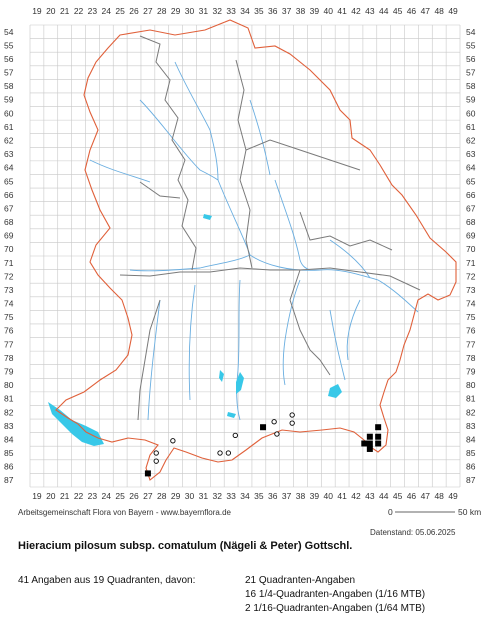 This screenshot has width=500, height=620. Describe the element at coordinates (263, 444) in the screenshot. I see `occurrence-points` at that location.